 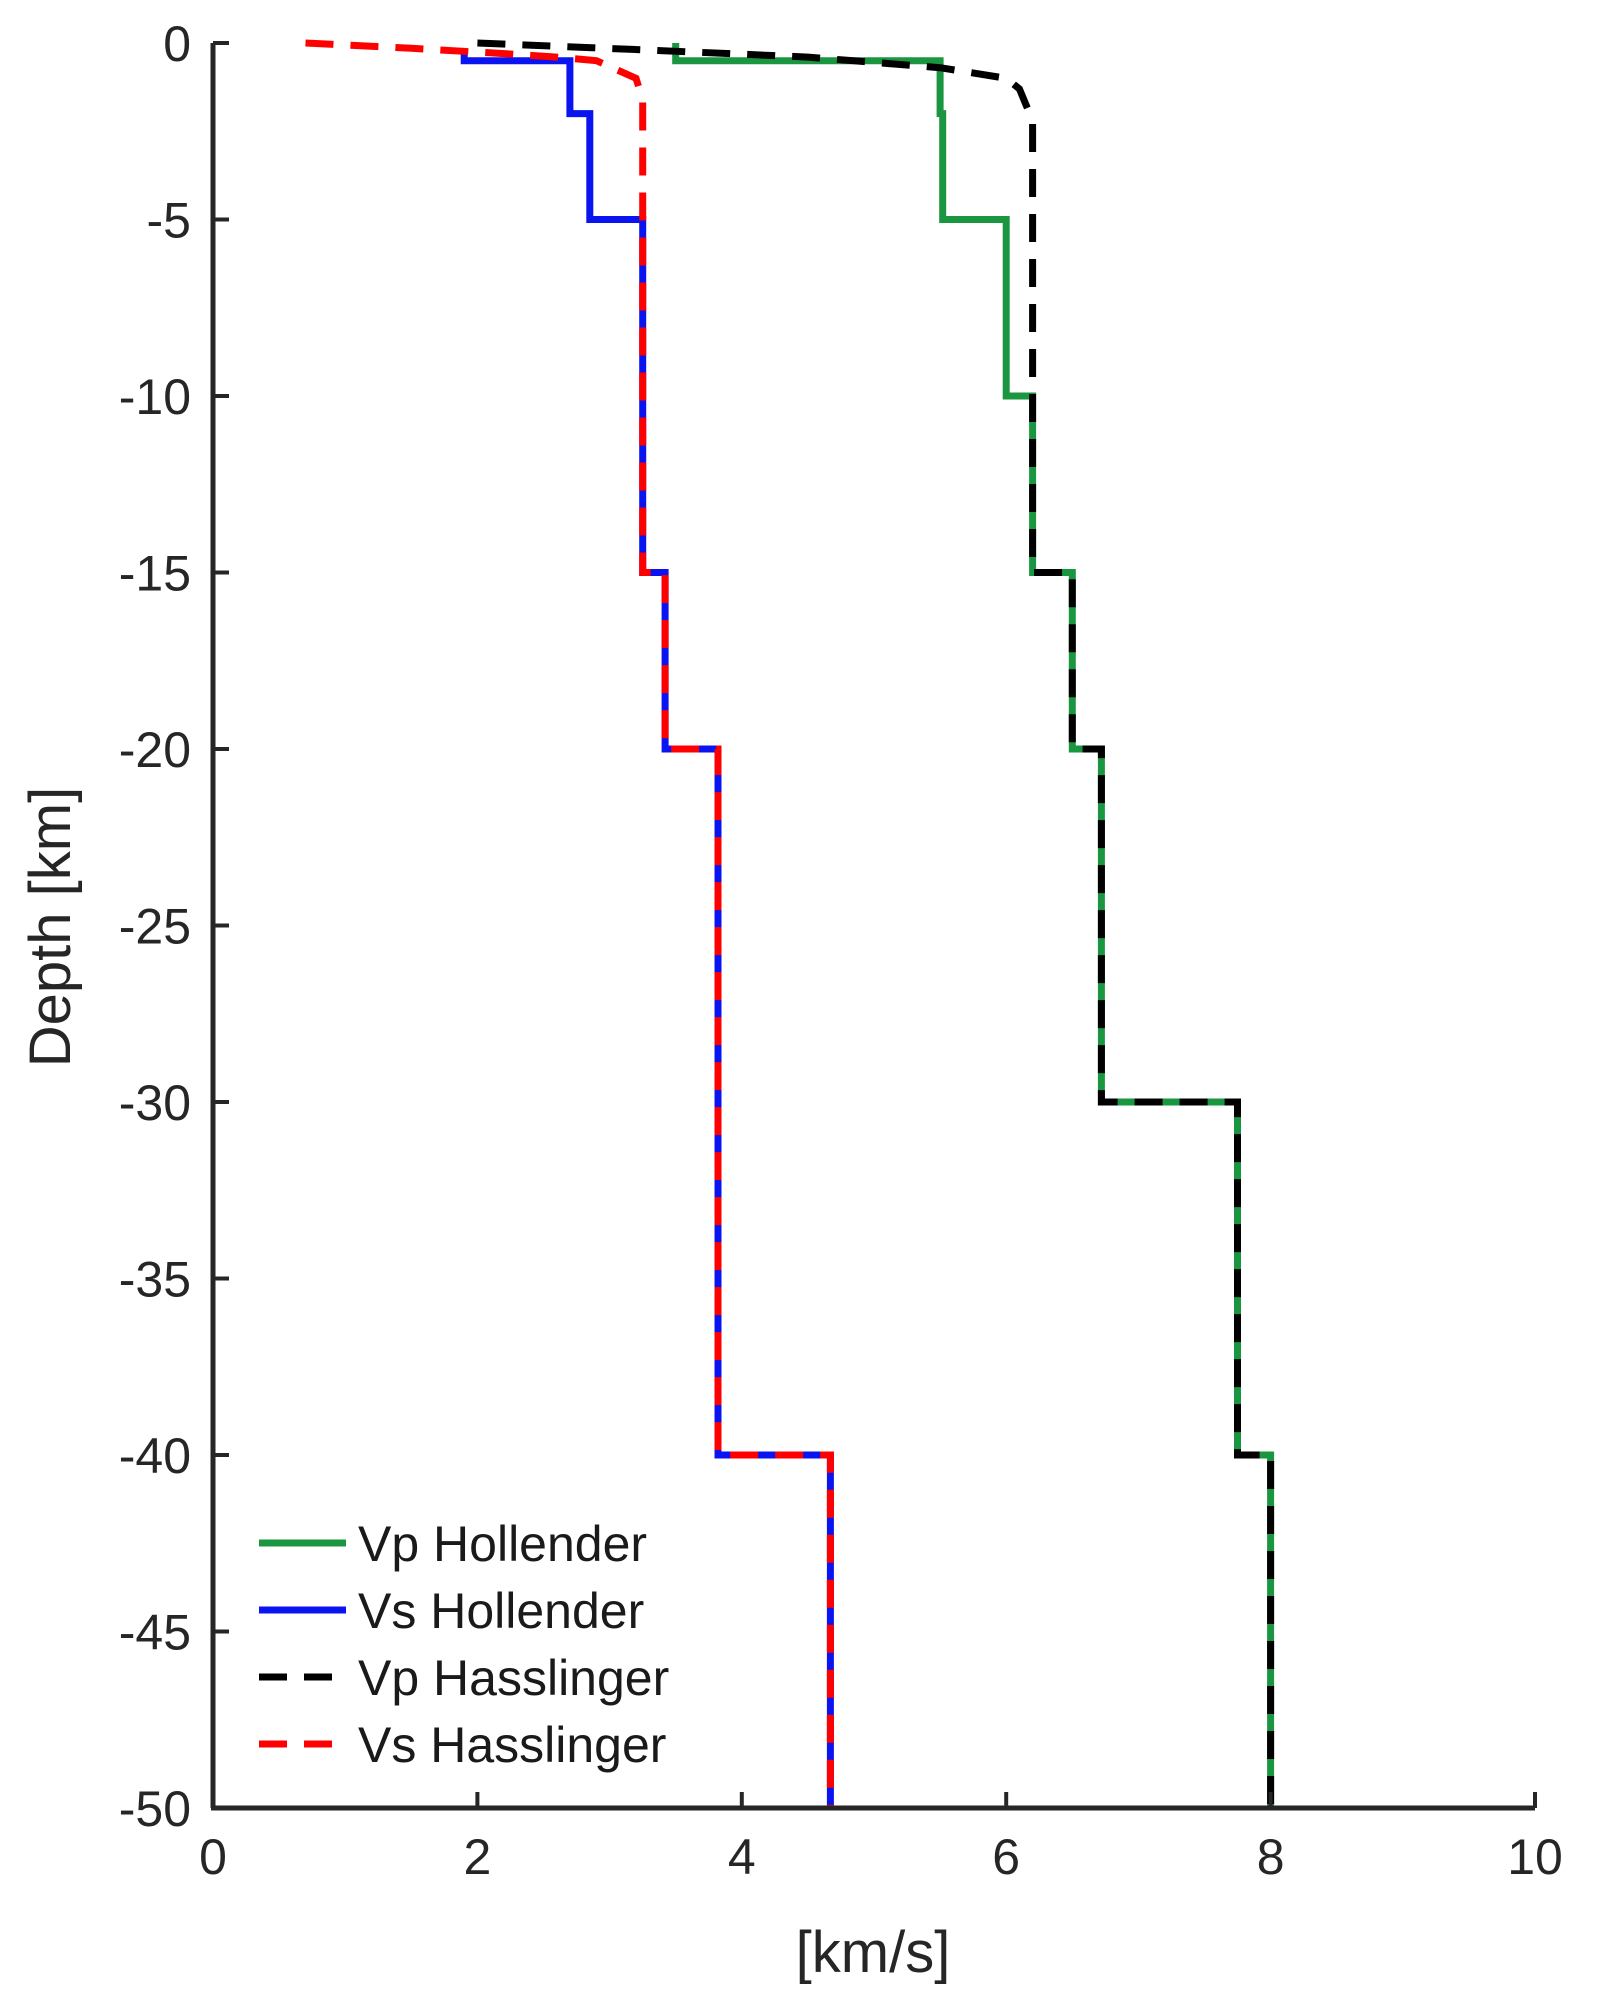 What do you see at coordinates (155, 1103) in the screenshot?
I see `y-tick-label: -30` at bounding box center [155, 1103].